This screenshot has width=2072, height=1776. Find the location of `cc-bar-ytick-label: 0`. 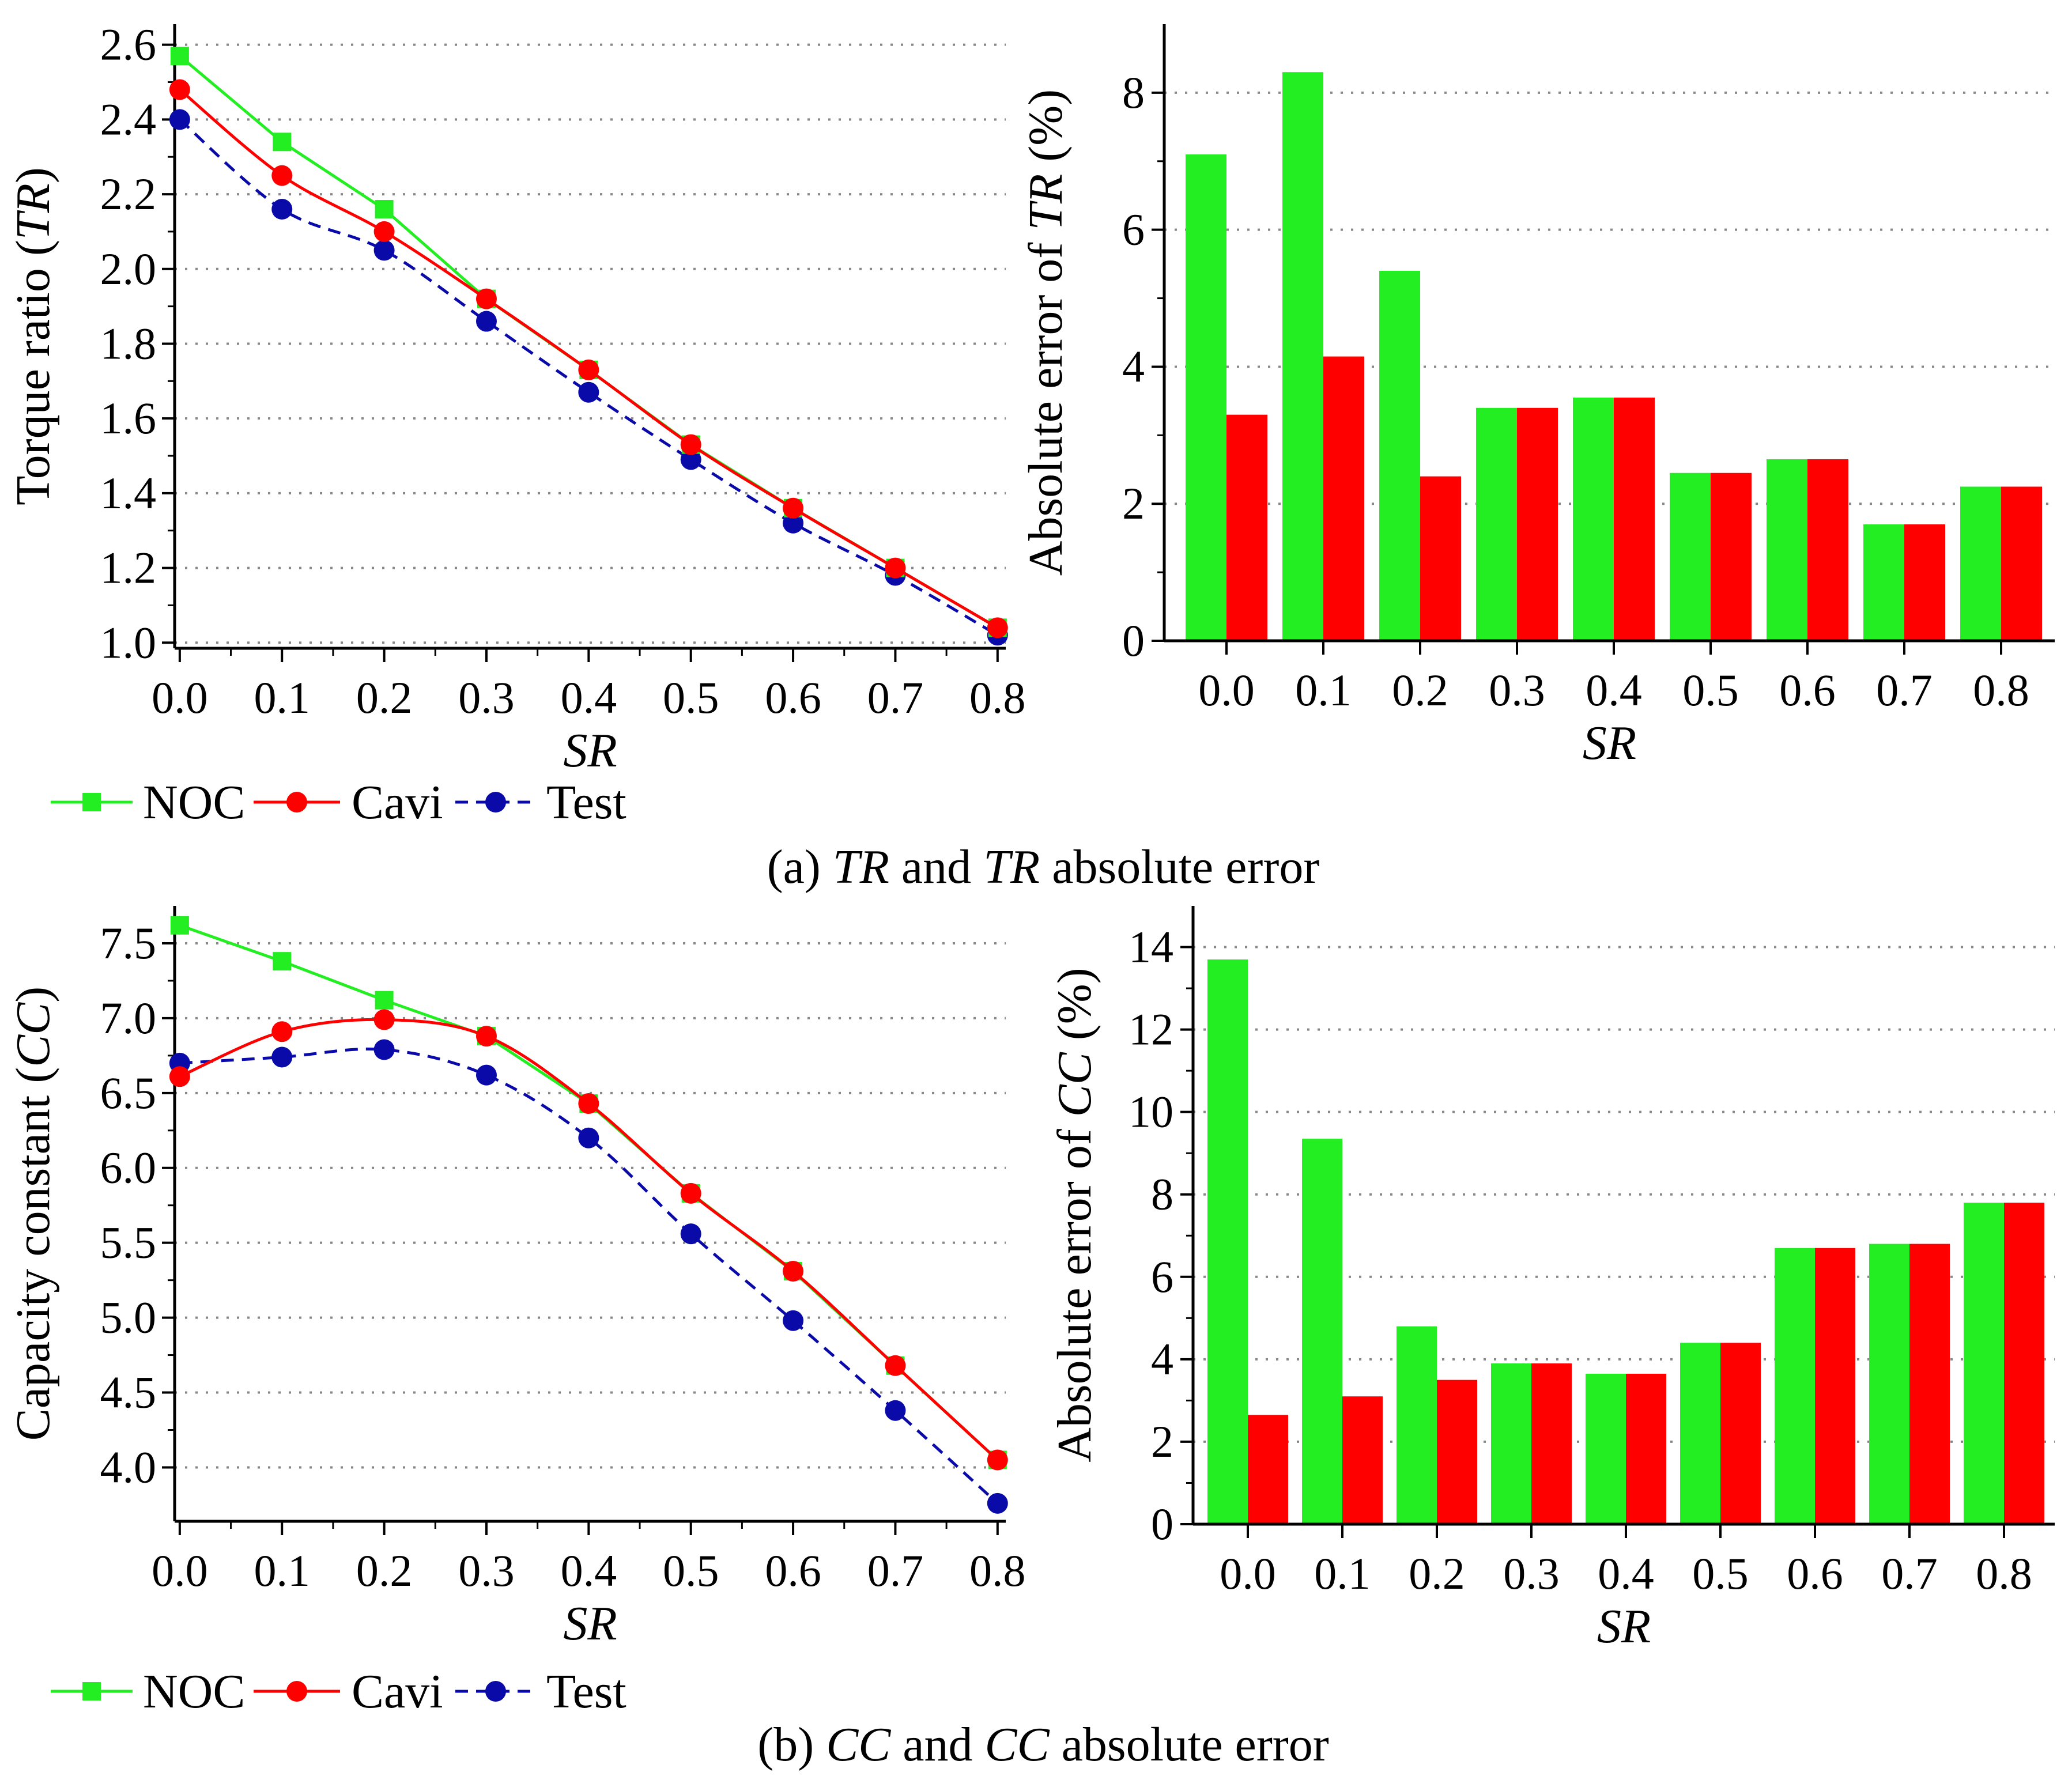

cc-bar-ytick-label: 0 is located at coordinates (1162, 1524).